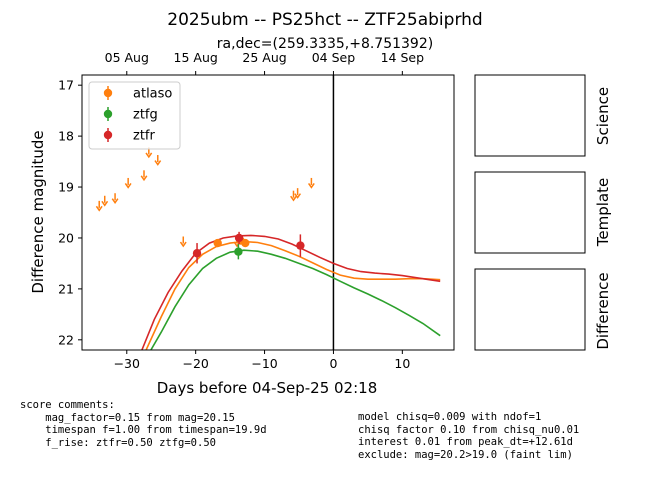 The height and width of the screenshot is (500, 650). I want to click on x-axis-label: Days before 04-Sep-25 02:18, so click(267, 388).